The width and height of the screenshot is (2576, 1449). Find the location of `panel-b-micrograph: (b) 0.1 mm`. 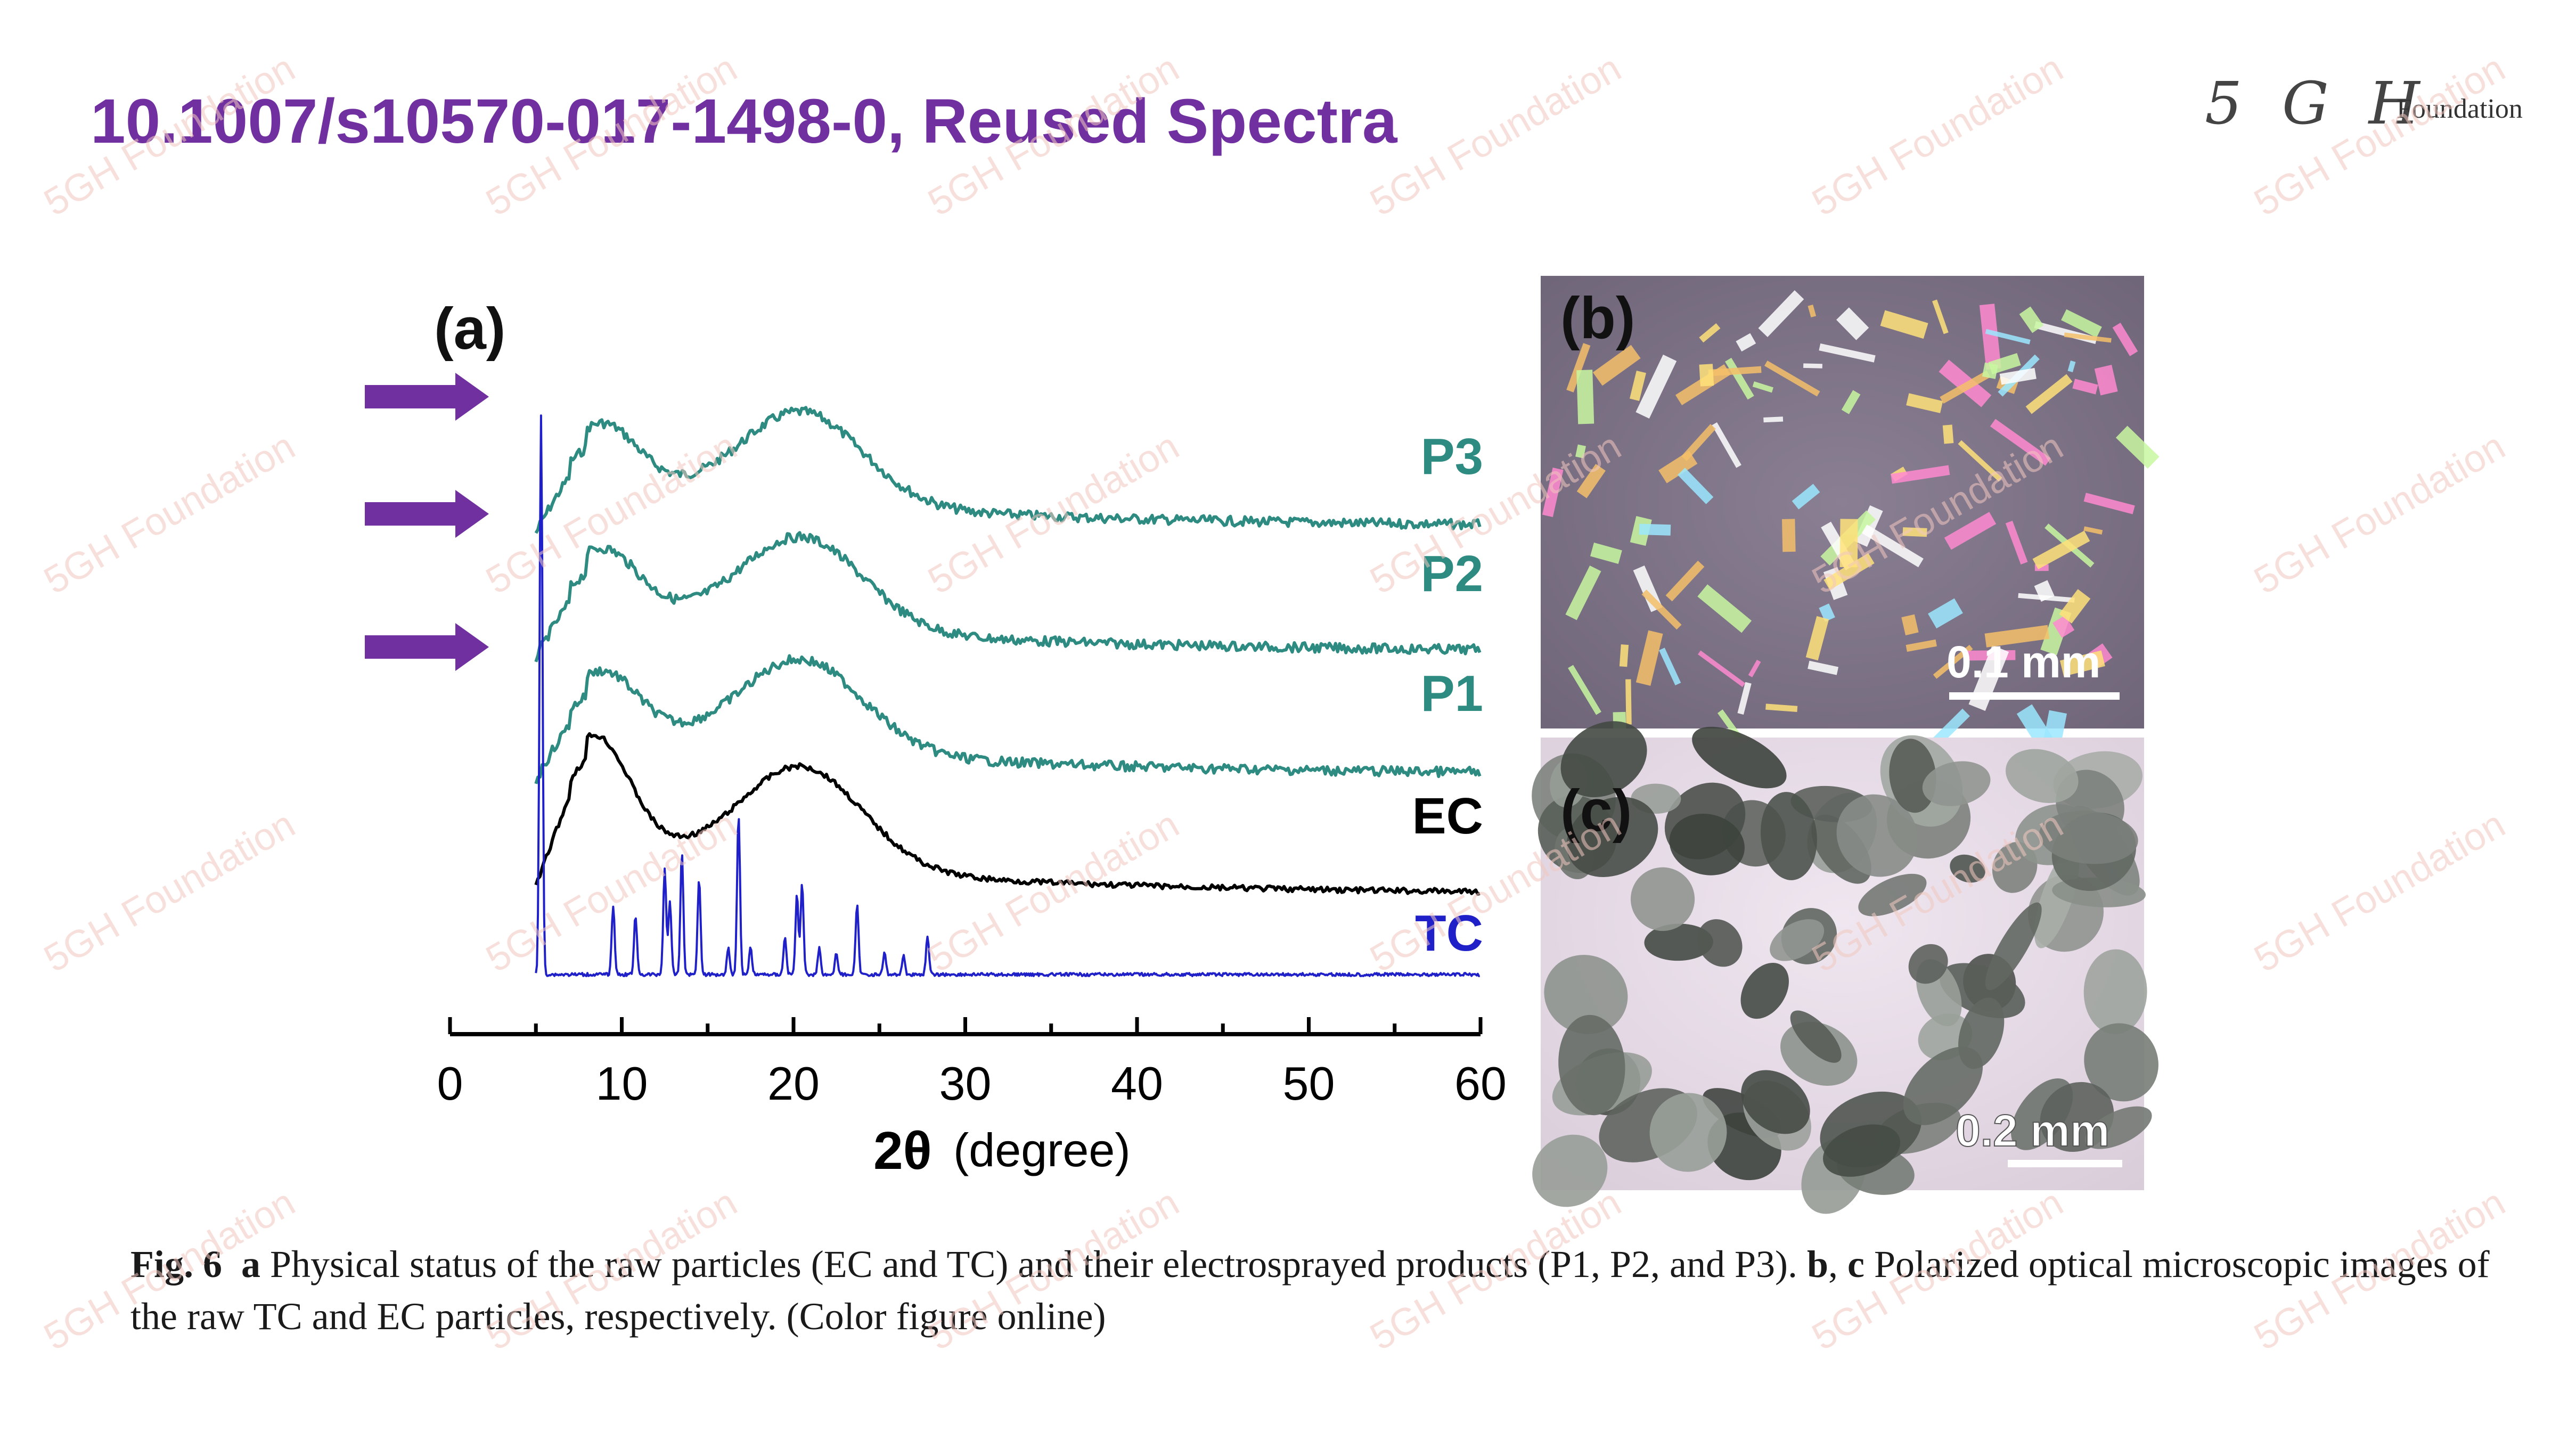

panel-b-micrograph: (b) 0.1 mm is located at coordinates (1851, 527).